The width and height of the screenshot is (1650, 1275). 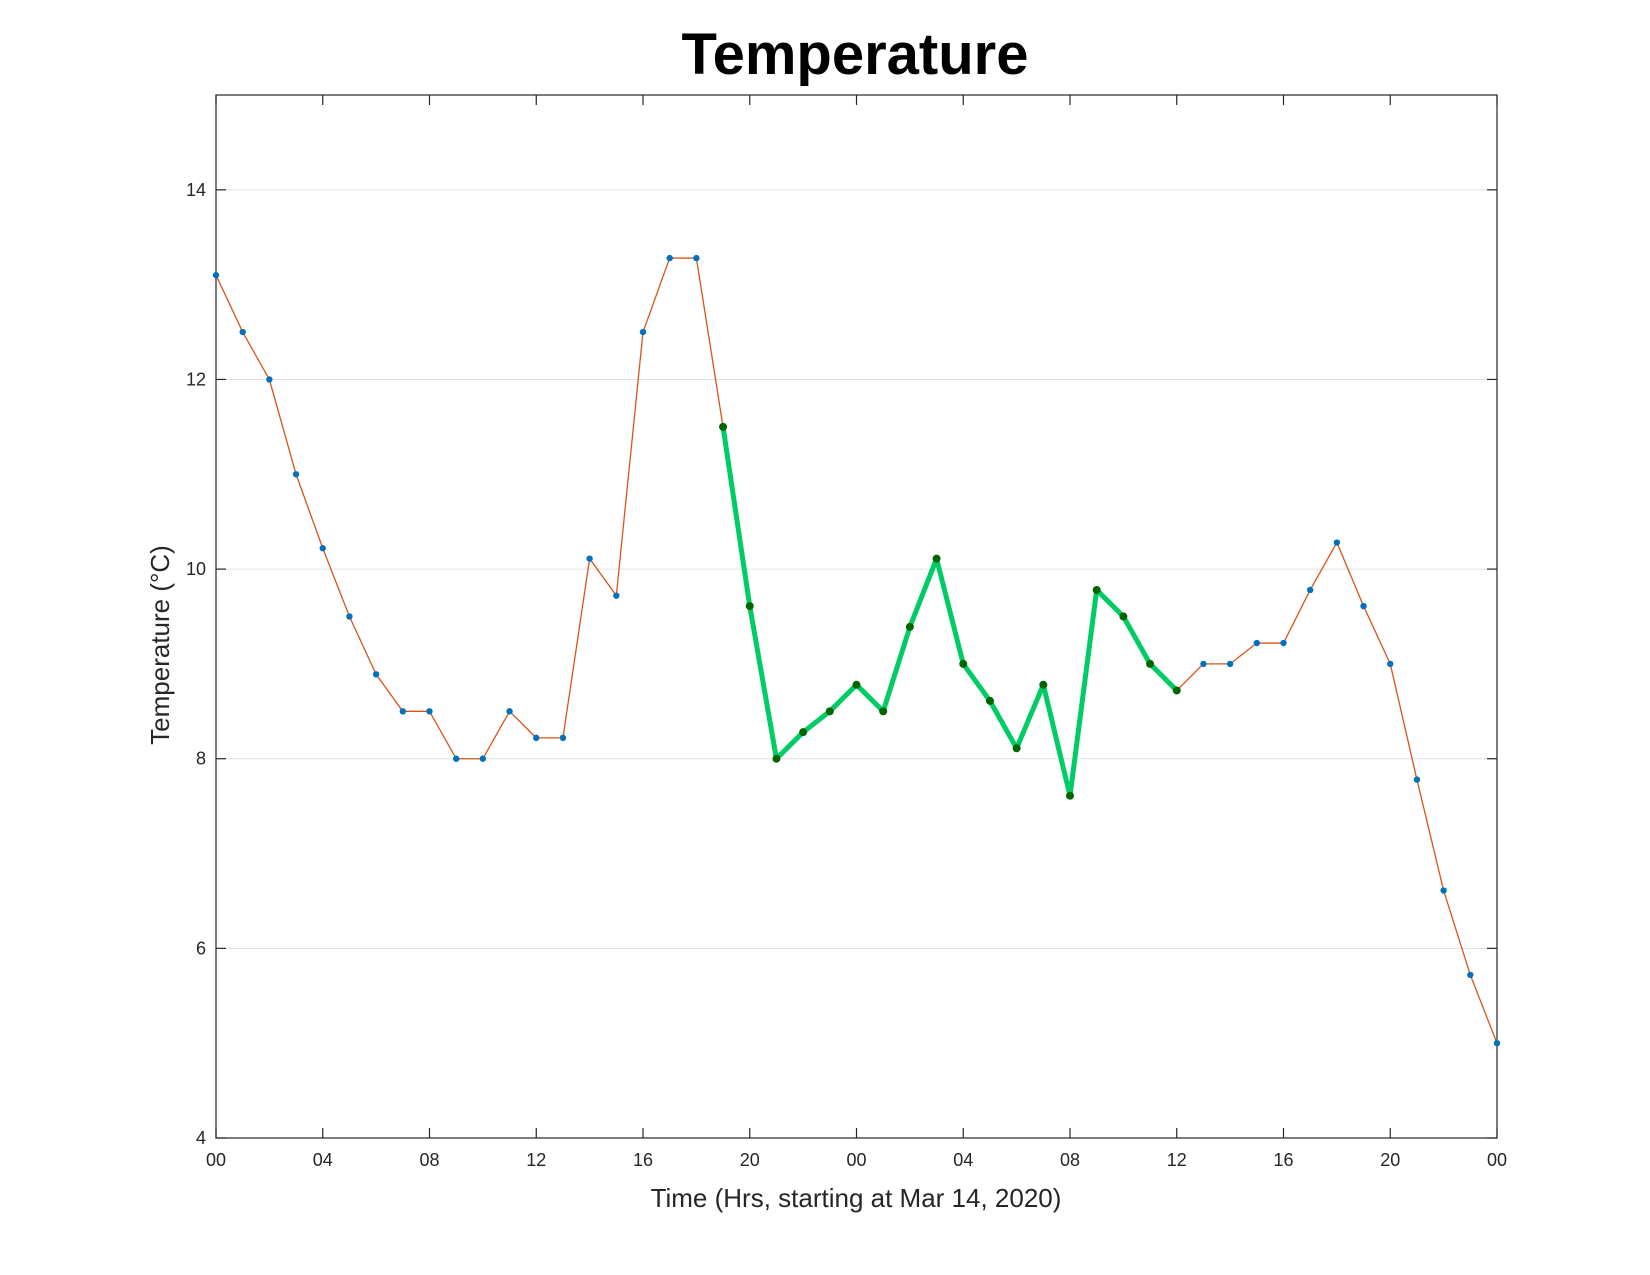 What do you see at coordinates (196, 190) in the screenshot?
I see `y-tick-label-5: 14` at bounding box center [196, 190].